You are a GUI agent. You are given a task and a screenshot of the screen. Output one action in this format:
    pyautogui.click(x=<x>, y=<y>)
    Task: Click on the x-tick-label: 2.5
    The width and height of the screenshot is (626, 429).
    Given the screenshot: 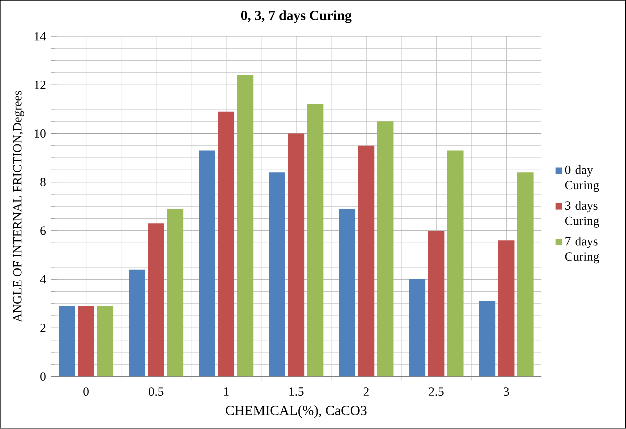 What is the action you would take?
    pyautogui.click(x=436, y=392)
    